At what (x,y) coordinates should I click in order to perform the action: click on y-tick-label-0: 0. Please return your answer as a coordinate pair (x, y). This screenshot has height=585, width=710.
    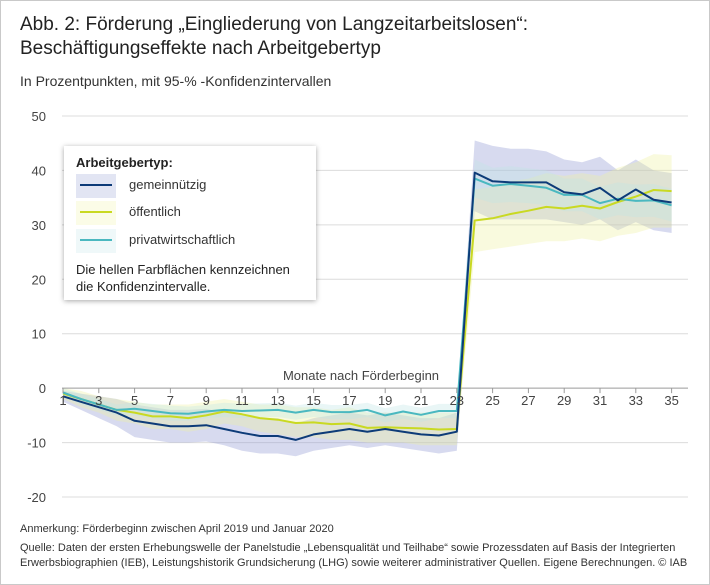
    Looking at the image, I should click on (42, 388).